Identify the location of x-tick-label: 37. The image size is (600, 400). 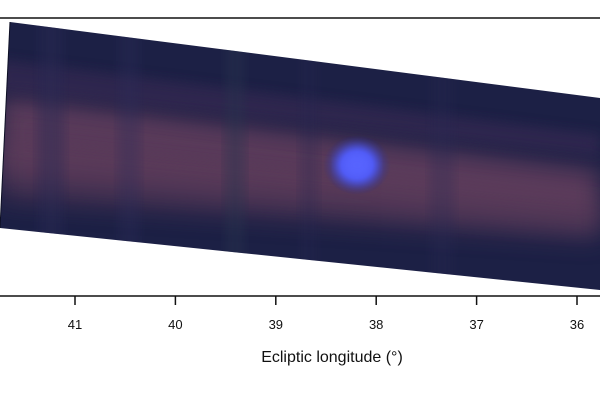
(476, 324).